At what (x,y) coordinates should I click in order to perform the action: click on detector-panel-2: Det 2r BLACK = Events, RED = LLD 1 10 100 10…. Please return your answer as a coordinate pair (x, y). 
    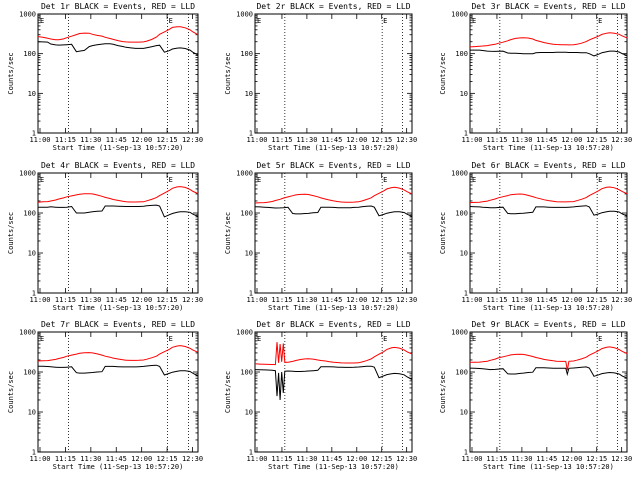
    Looking at the image, I should click on (320, 77).